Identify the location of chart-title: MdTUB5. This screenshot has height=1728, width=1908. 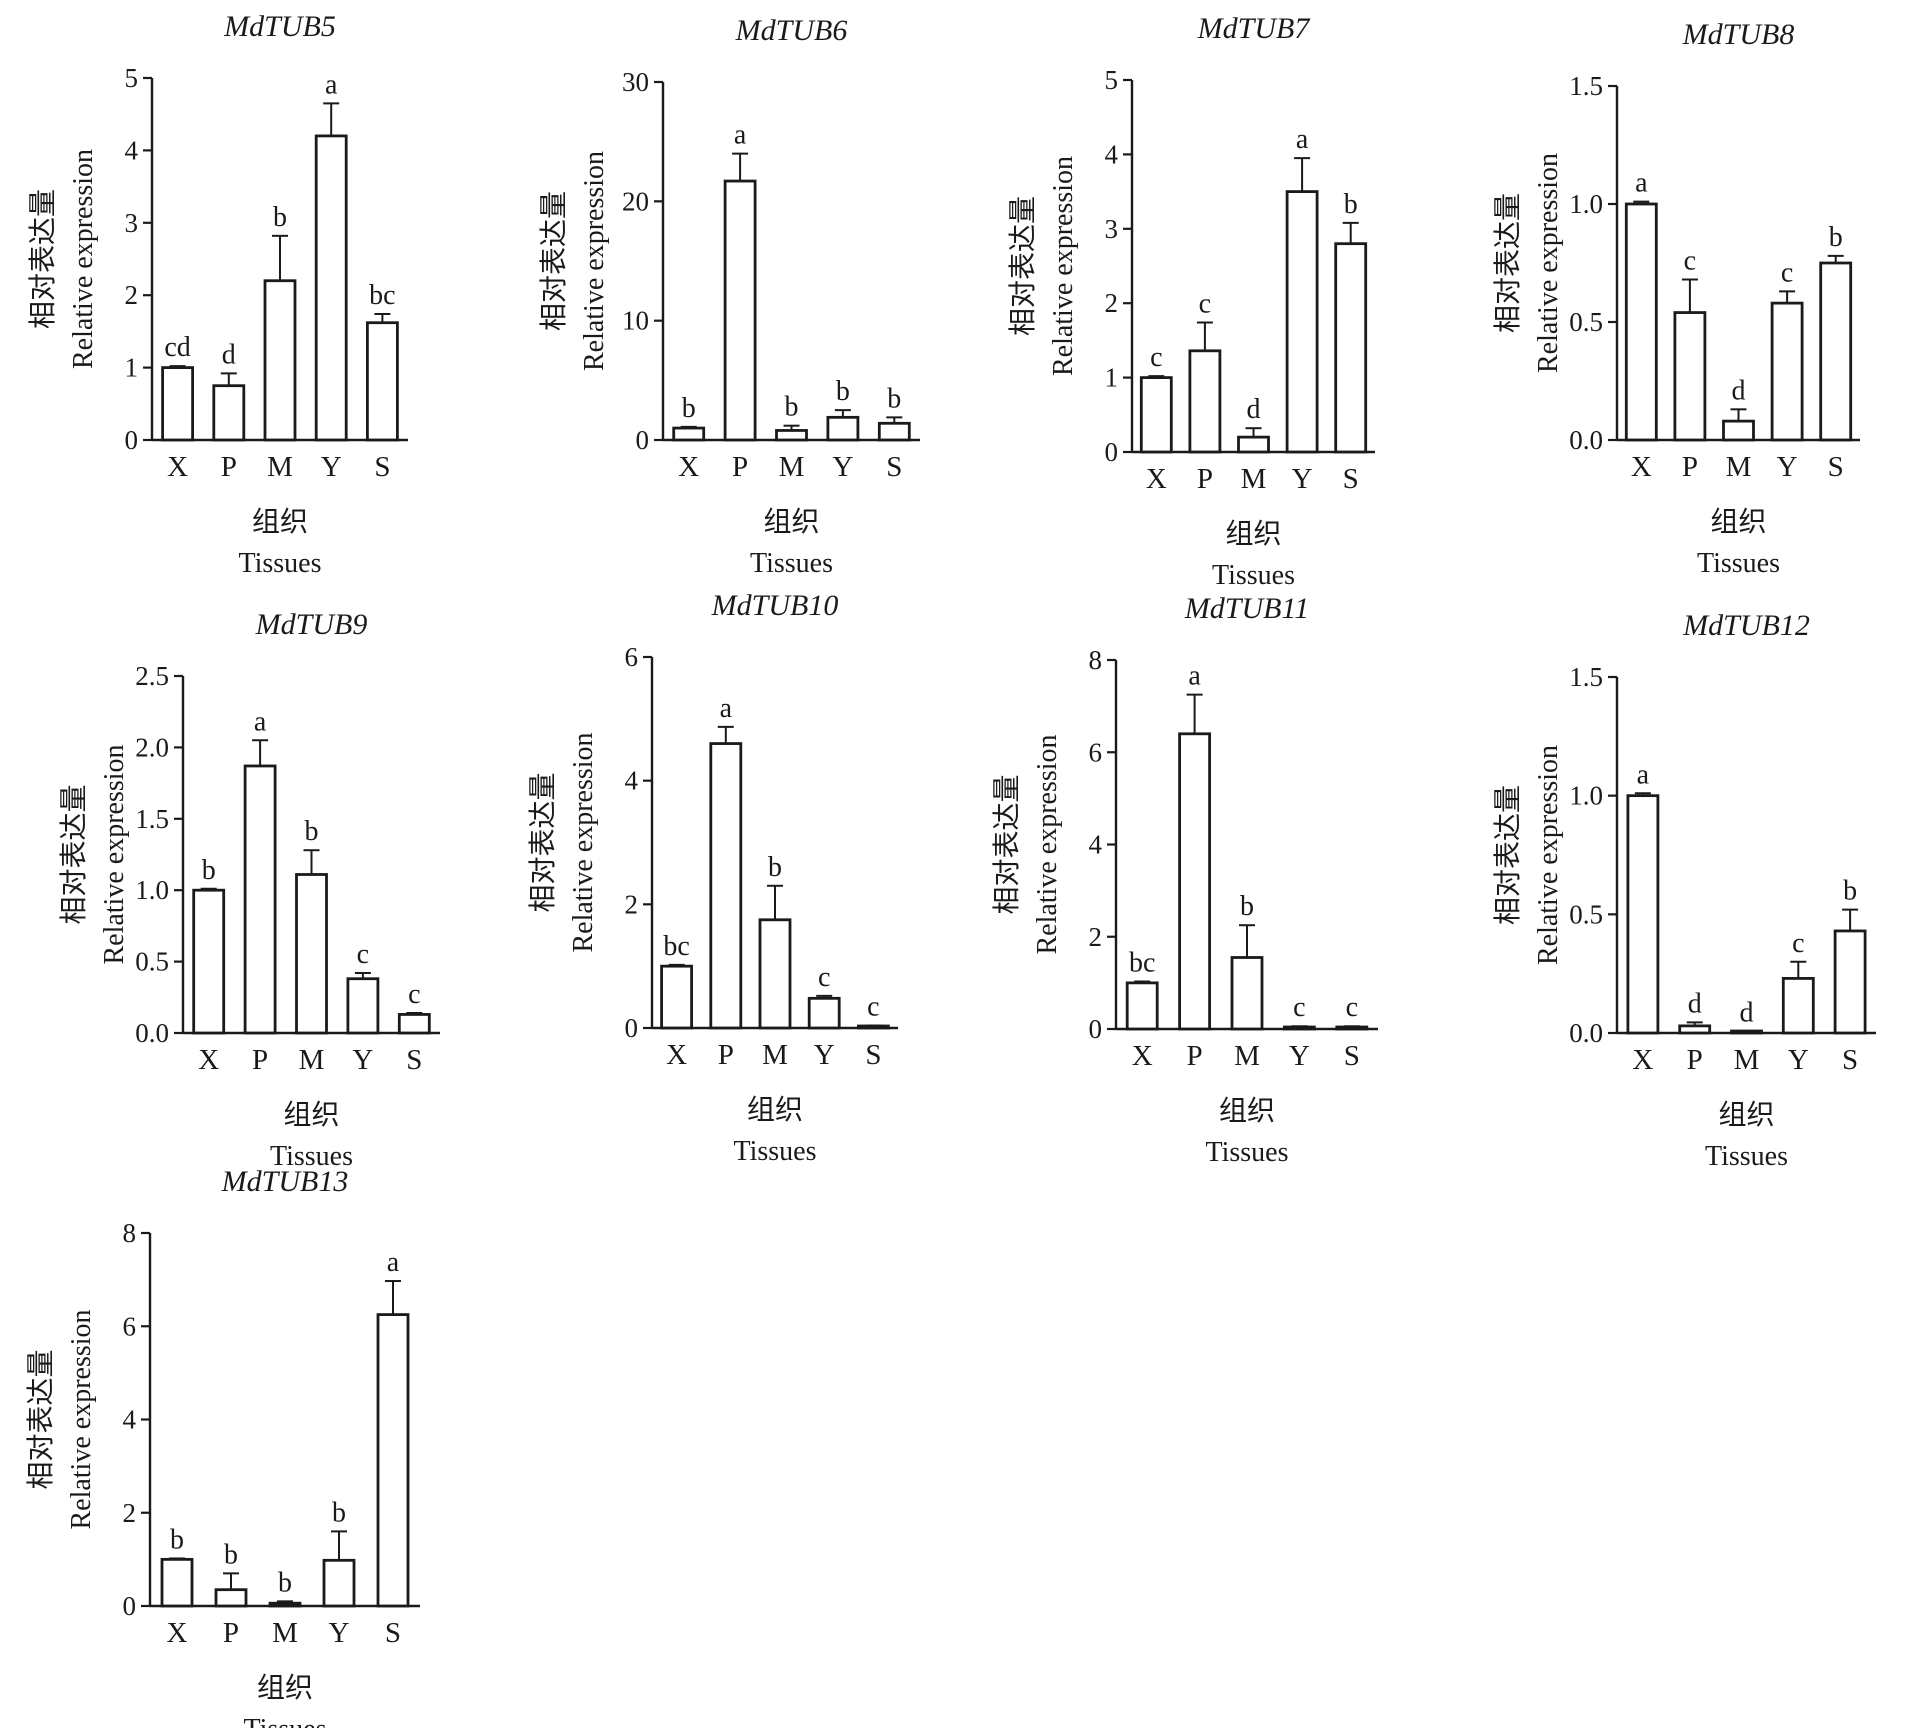
(279, 26).